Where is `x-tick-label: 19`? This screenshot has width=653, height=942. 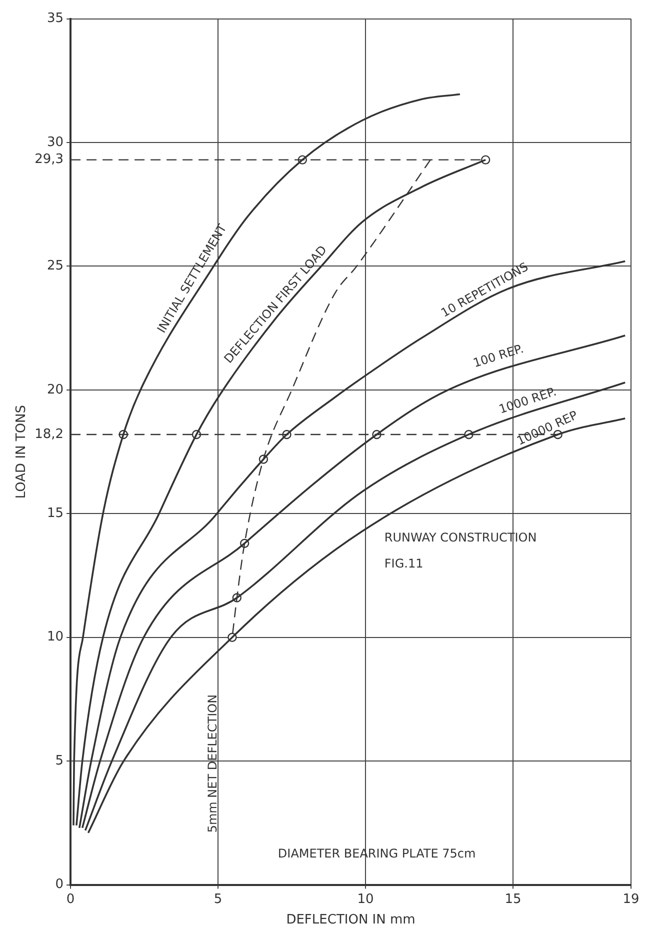
x-tick-label: 19 is located at coordinates (631, 899).